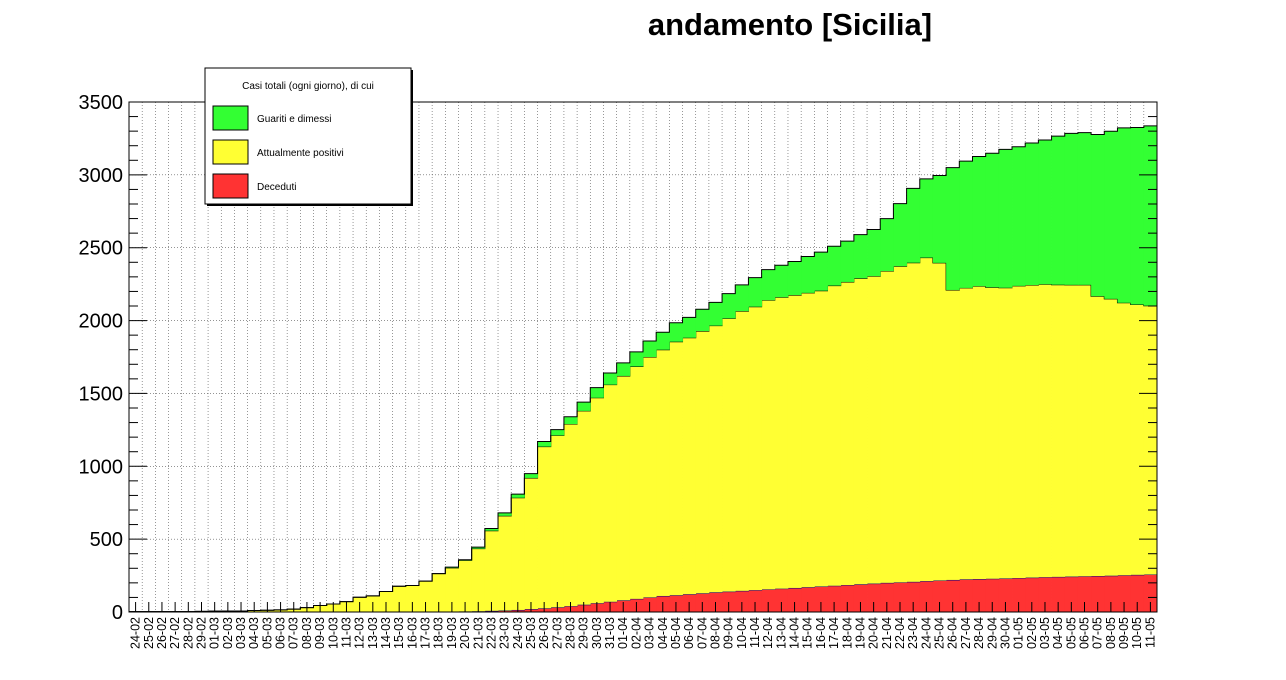  Describe the element at coordinates (544, 633) in the screenshot. I see `x-tick-label: 26-03` at that location.